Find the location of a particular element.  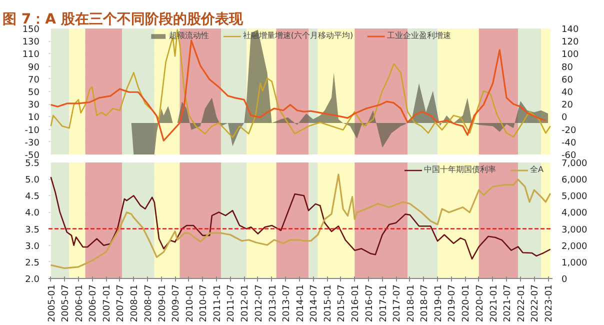

y-tick-label: 4.5 is located at coordinates (32, 197).